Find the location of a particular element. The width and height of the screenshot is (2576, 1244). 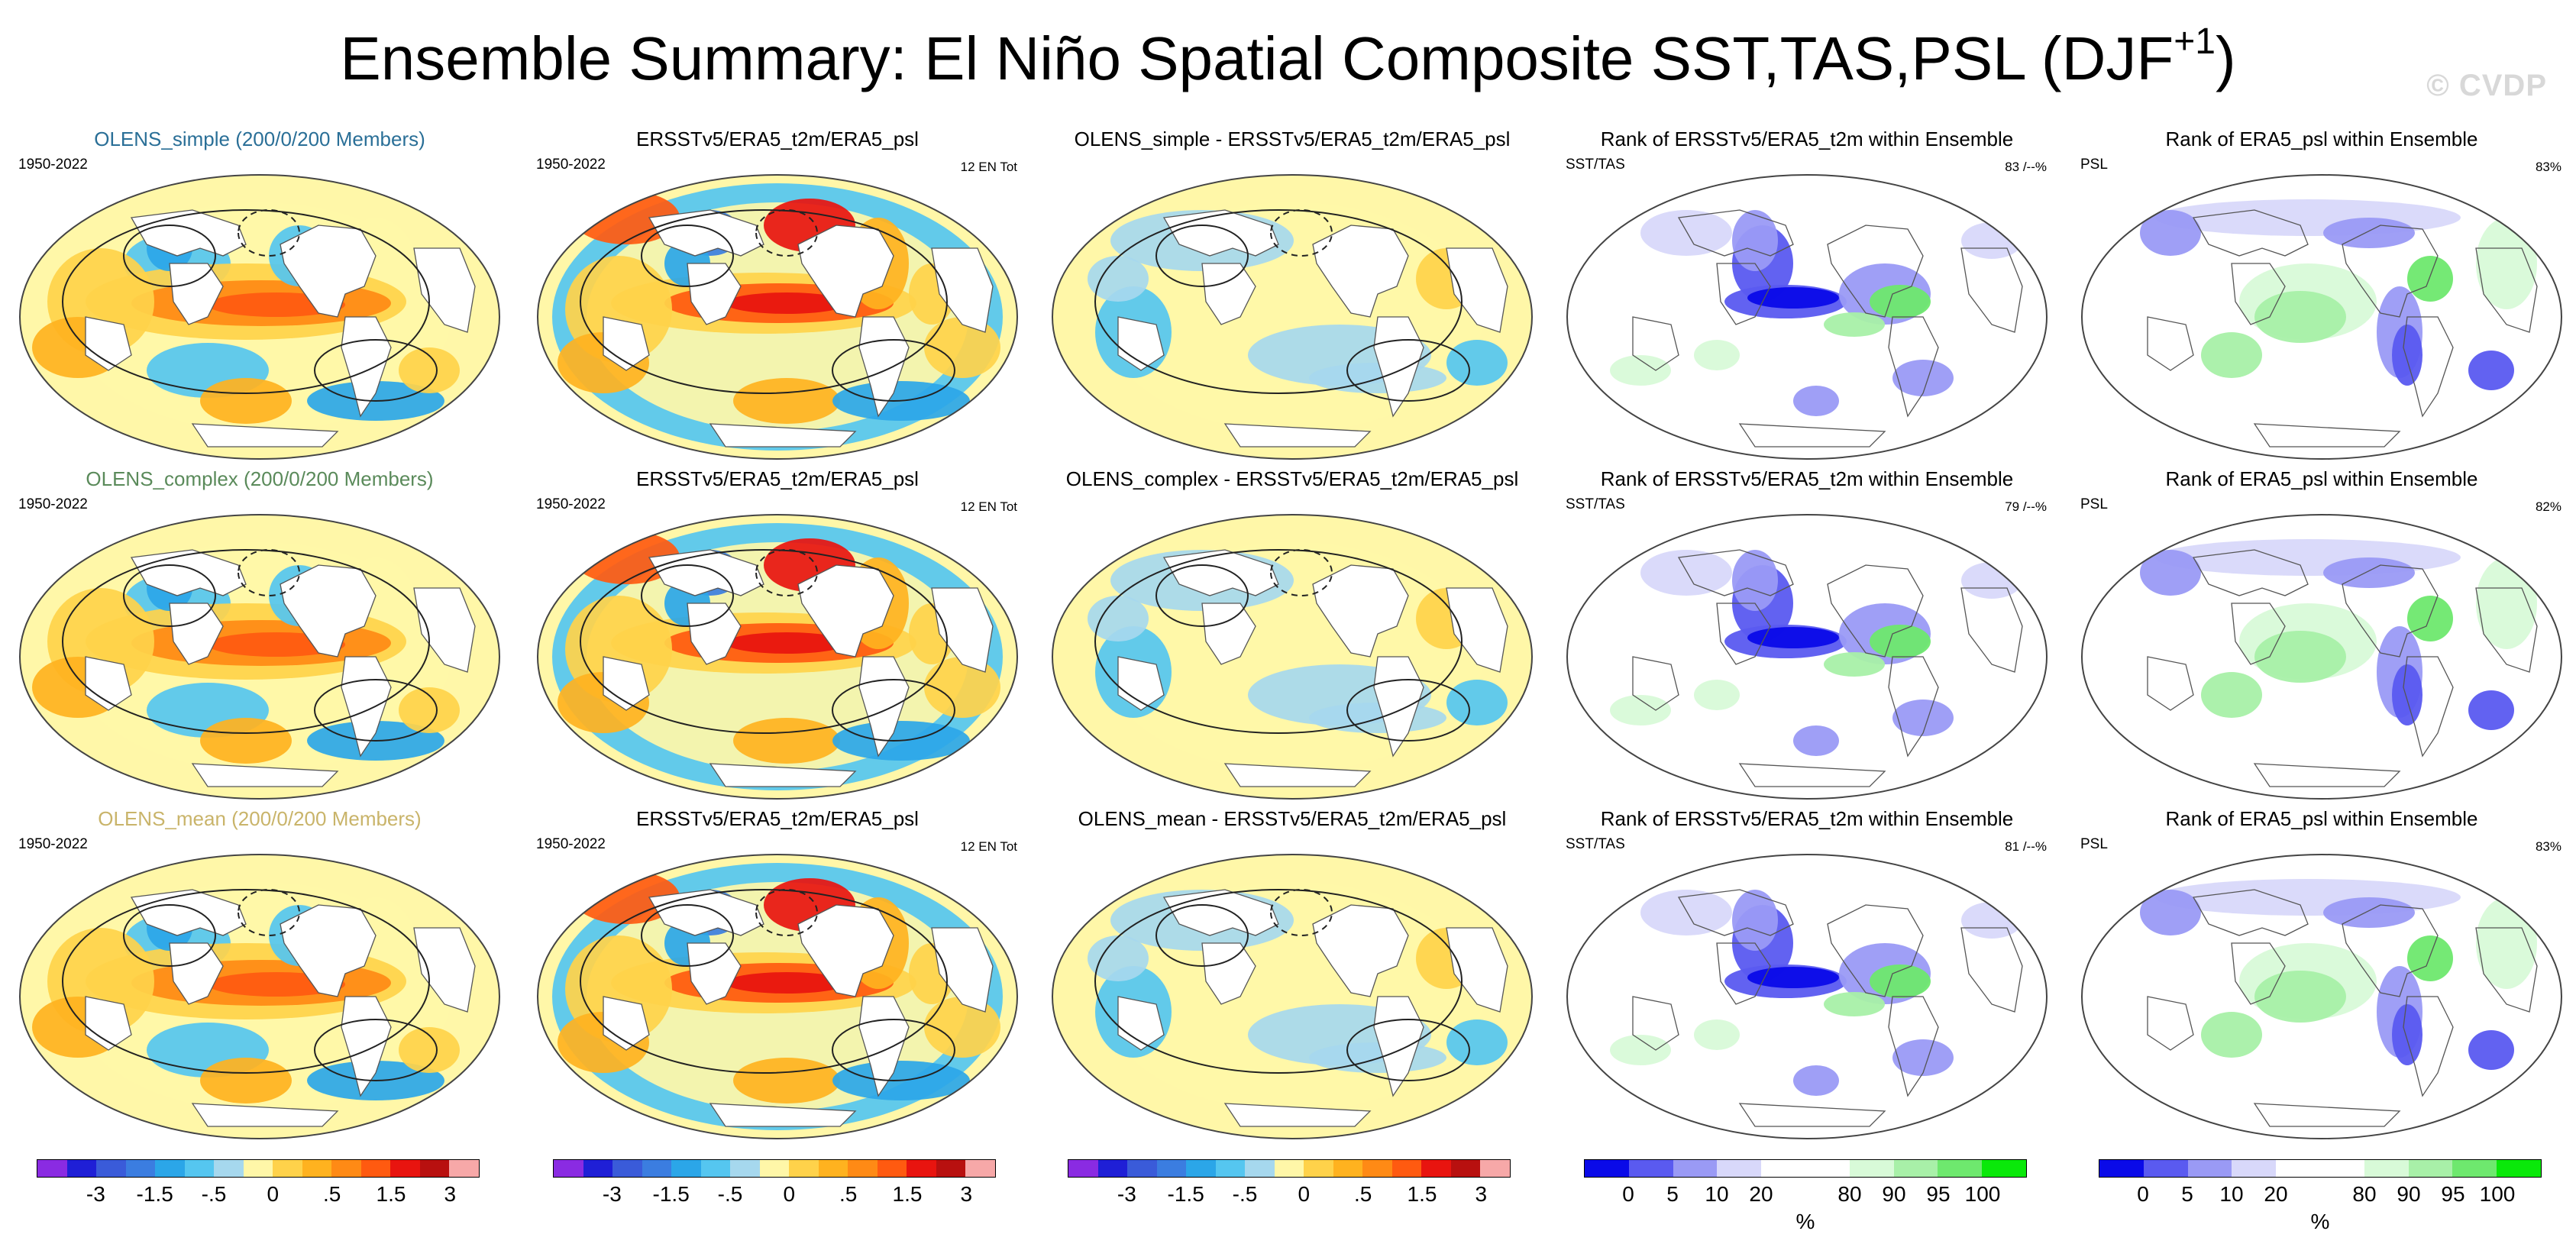

colorbar-tick-label: 100 is located at coordinates (2497, 1194).